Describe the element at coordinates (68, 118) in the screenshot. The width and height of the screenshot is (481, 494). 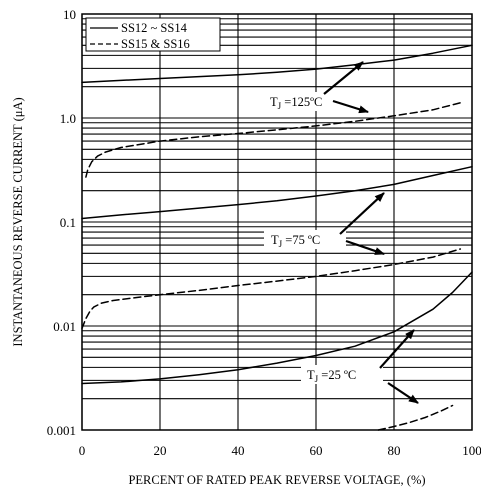
I see `y-tick-label: 1.0` at that location.